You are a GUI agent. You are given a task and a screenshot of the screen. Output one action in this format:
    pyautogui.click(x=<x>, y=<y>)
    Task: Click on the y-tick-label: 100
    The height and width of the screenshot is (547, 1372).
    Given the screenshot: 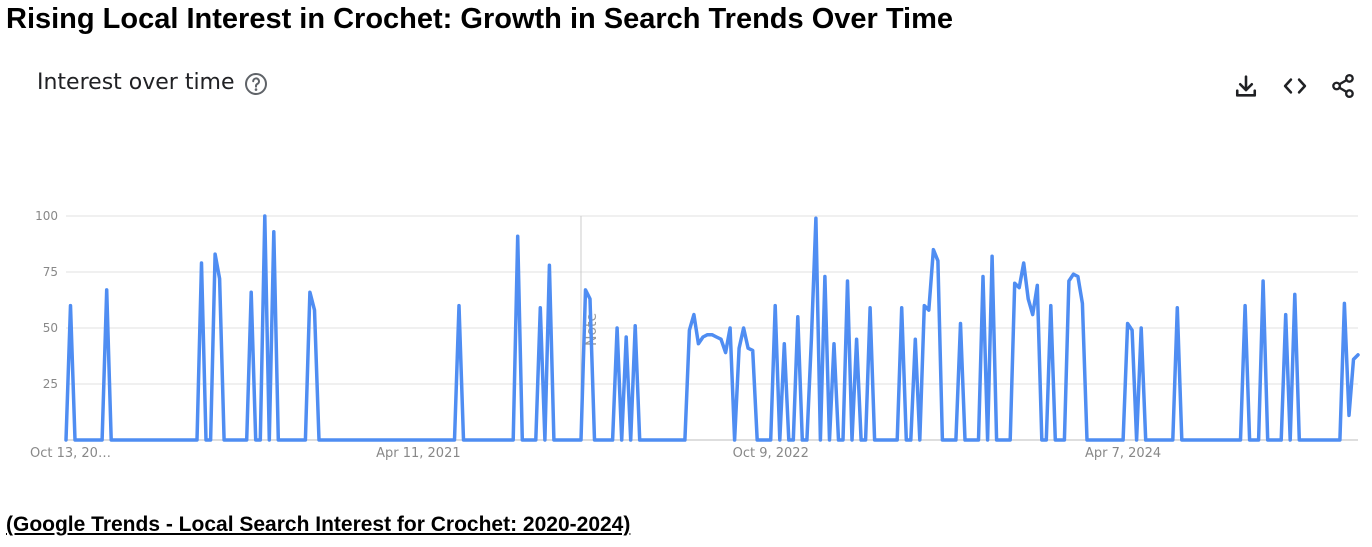 What is the action you would take?
    pyautogui.click(x=46, y=216)
    